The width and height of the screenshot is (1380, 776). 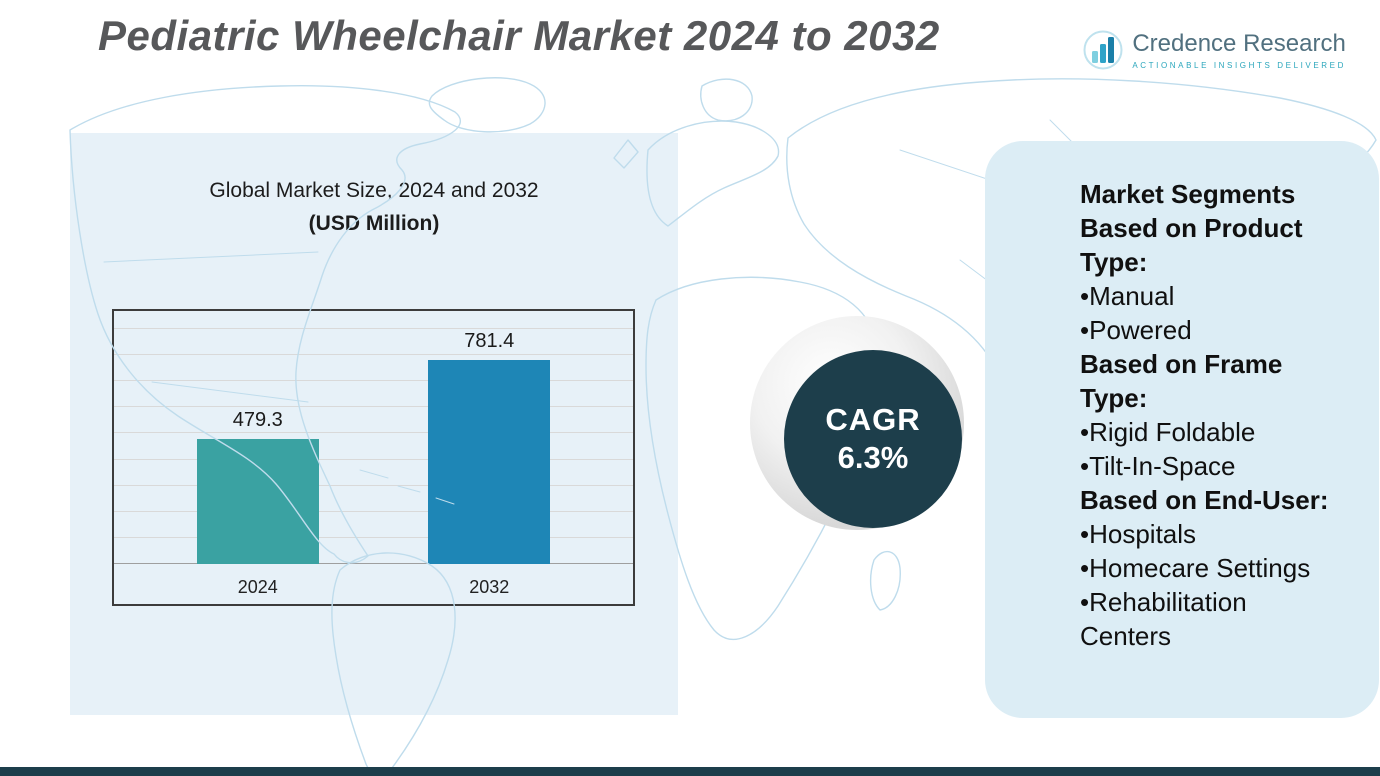 What do you see at coordinates (1136, 330) in the screenshot?
I see `segment-bullet-2: •Powered` at bounding box center [1136, 330].